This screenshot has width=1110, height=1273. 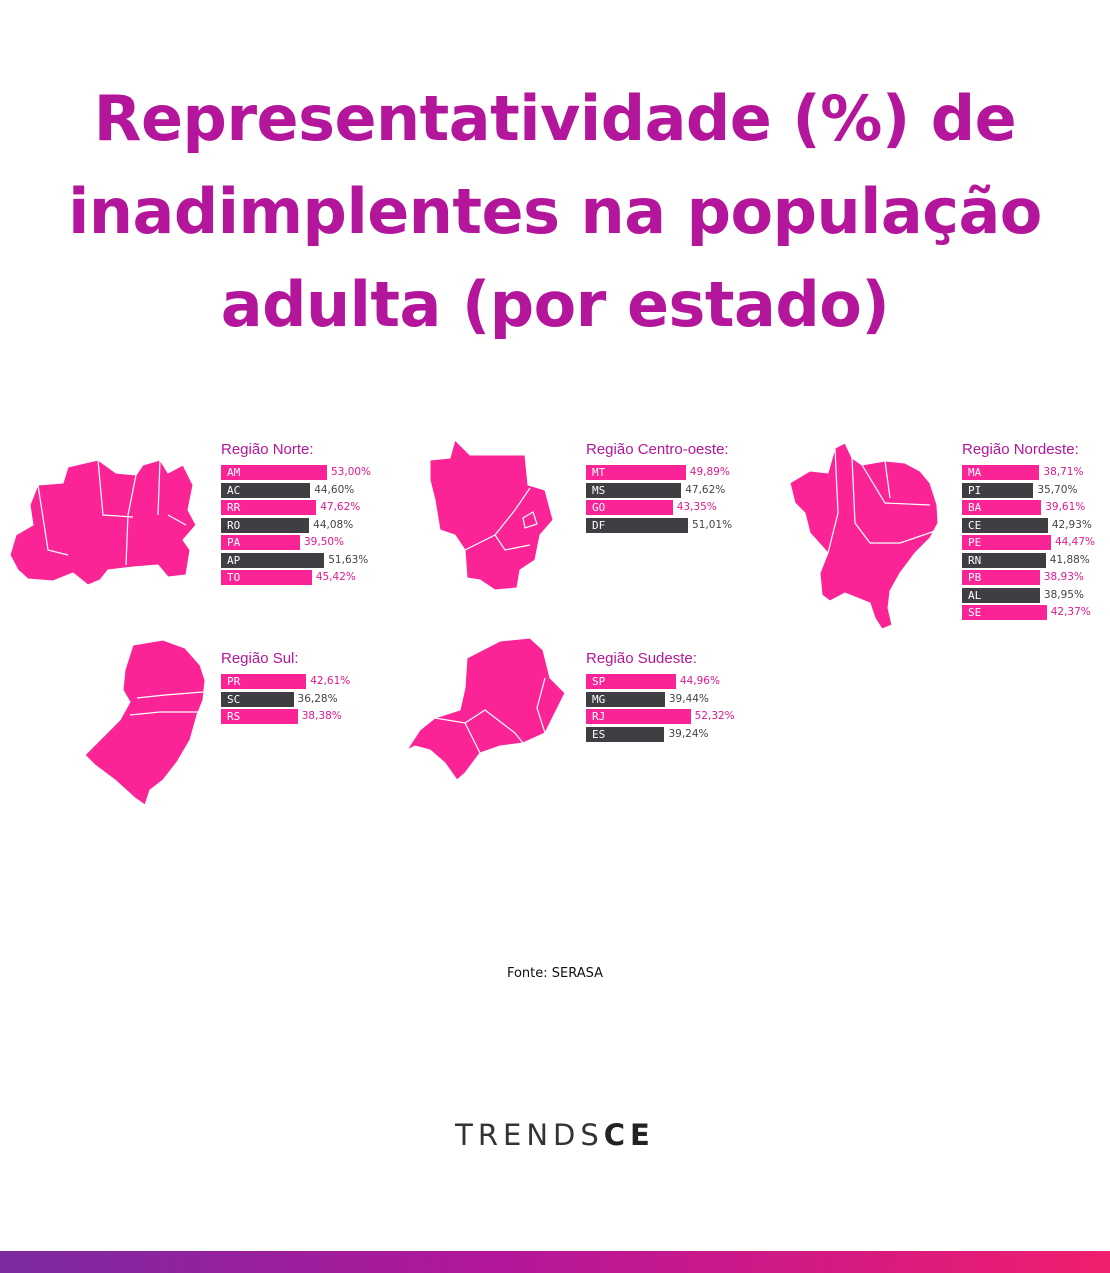 What do you see at coordinates (1020, 449) in the screenshot?
I see `region-nordeste-title: Região Nordeste:` at bounding box center [1020, 449].